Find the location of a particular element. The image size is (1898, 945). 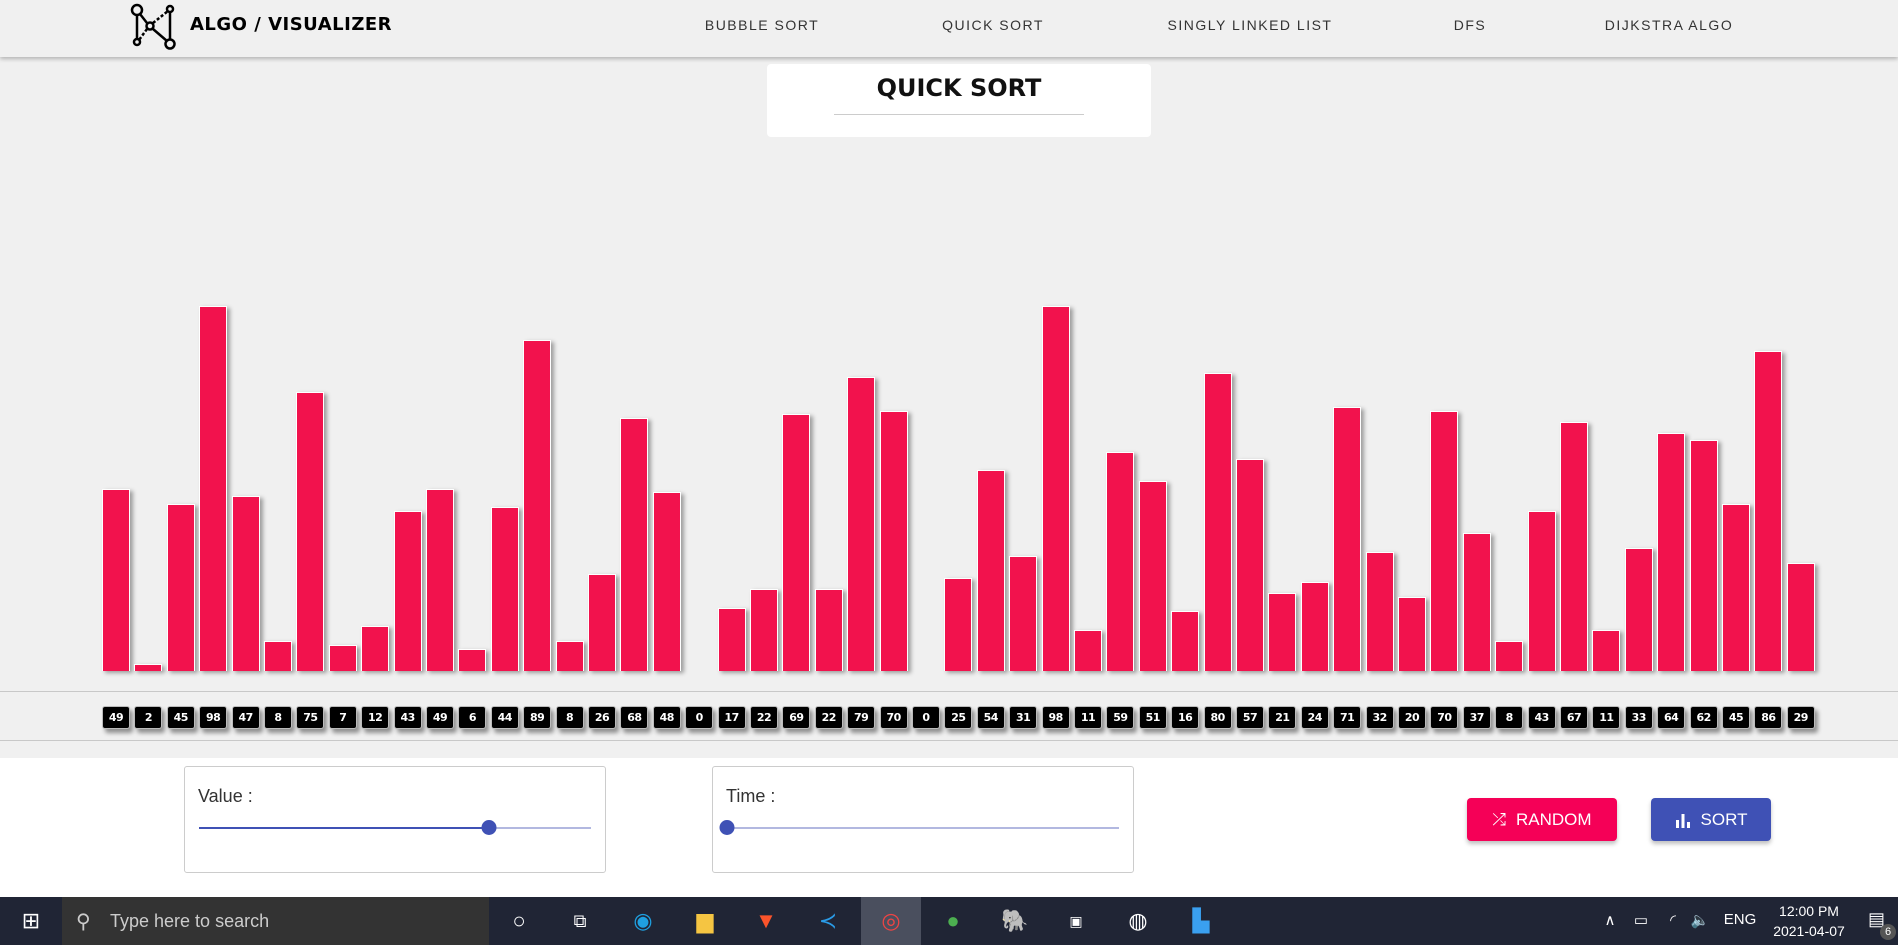

time-slider is located at coordinates (919, 827).